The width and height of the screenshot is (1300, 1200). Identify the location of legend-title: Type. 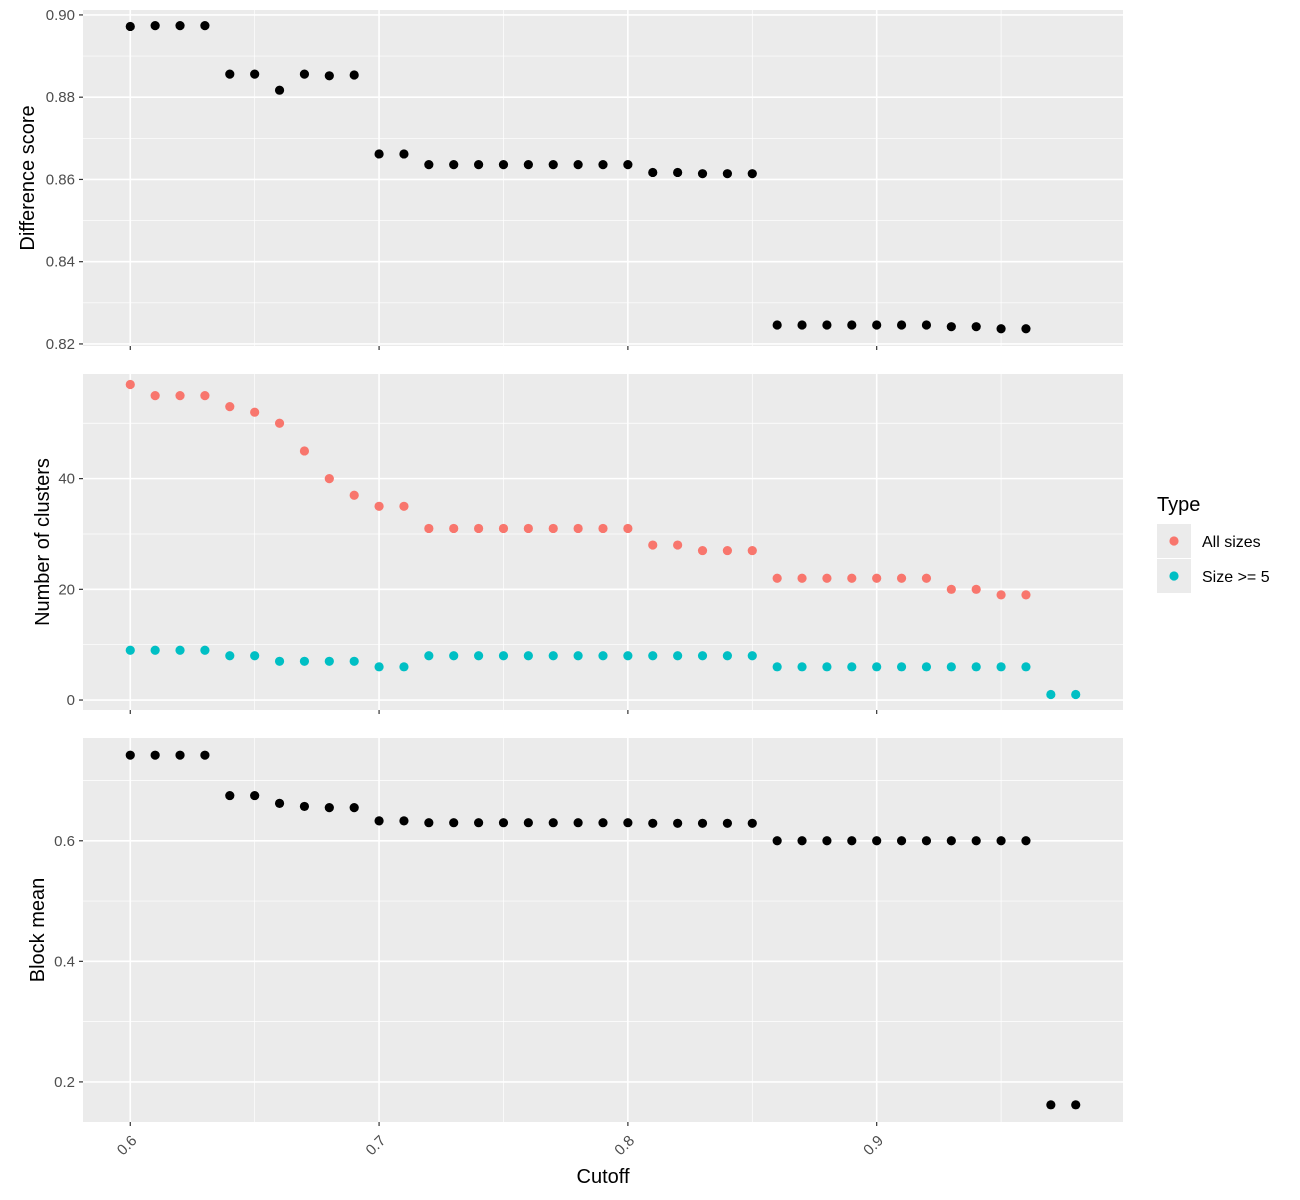
(1178, 505).